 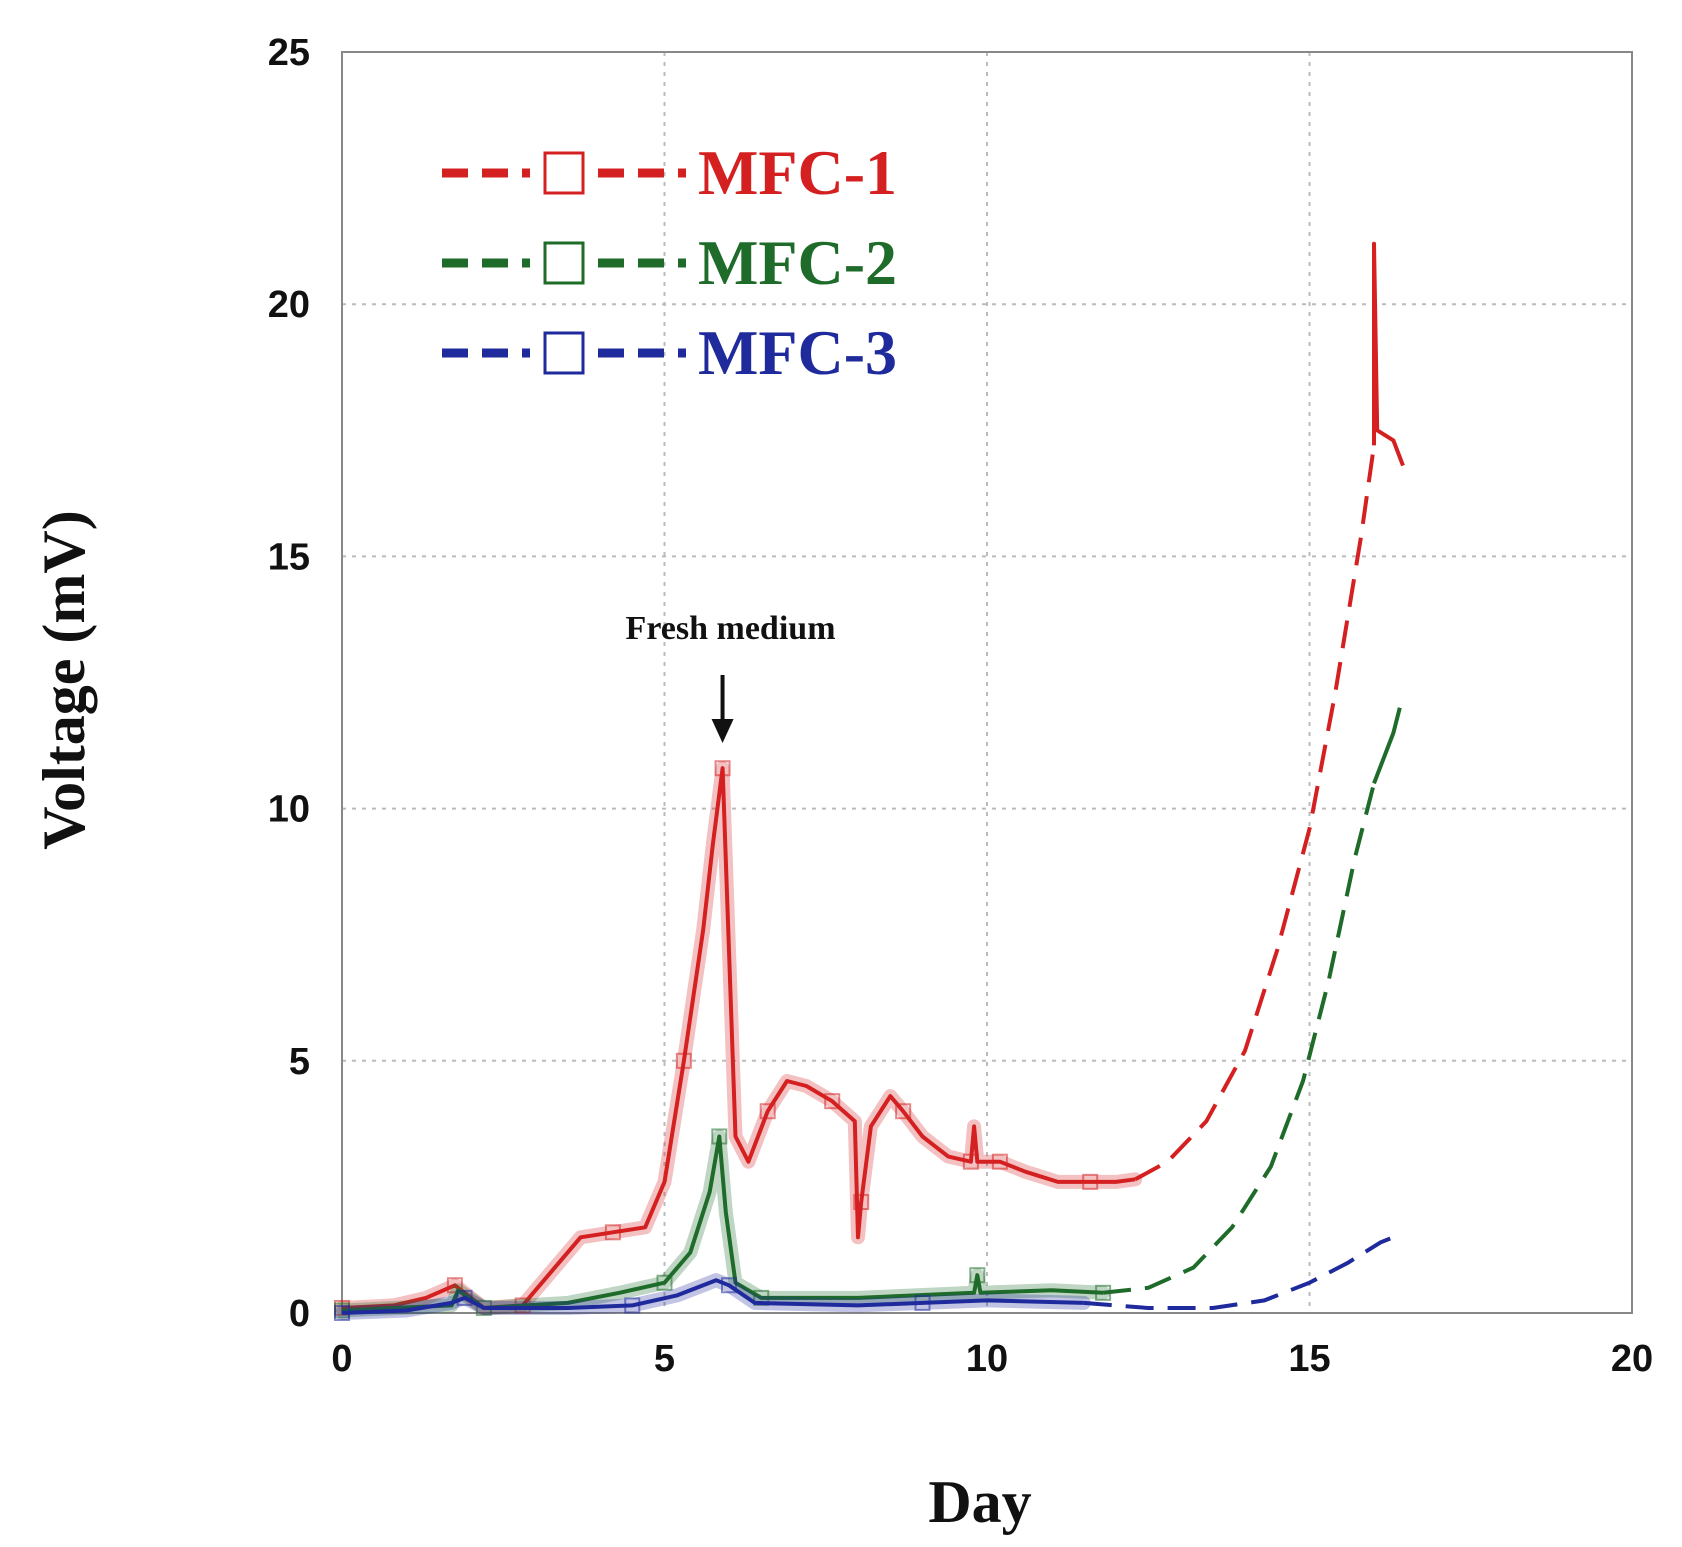 What do you see at coordinates (289, 810) in the screenshot?
I see `y-tick-label: 10` at bounding box center [289, 810].